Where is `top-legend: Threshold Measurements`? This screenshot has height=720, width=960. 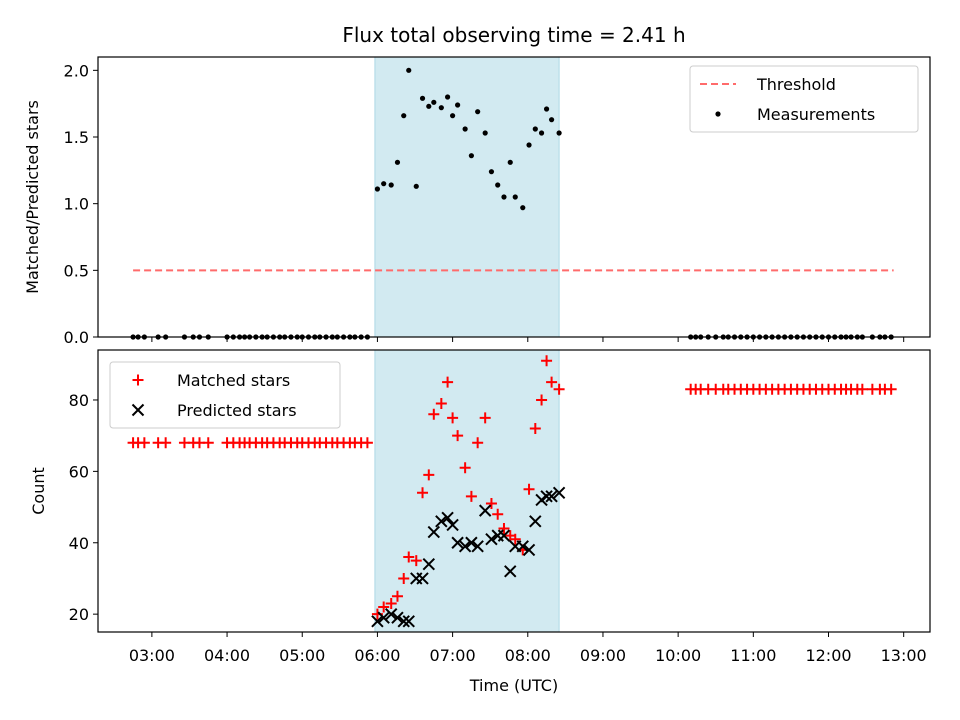
top-legend: Threshold Measurements is located at coordinates (804, 99).